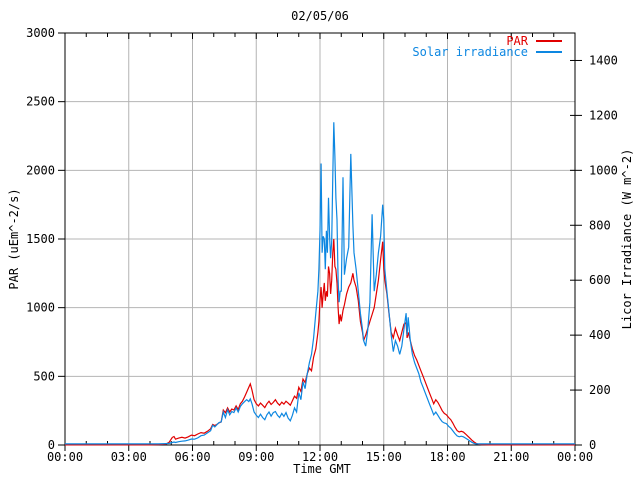  I want to click on y-right-tick-label: 1200, so click(603, 115).